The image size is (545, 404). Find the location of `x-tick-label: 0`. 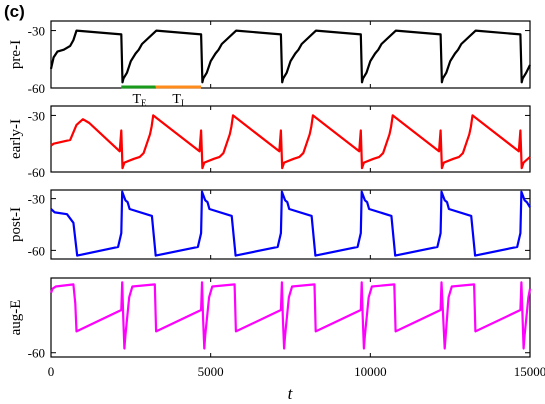

x-tick-label: 0 is located at coordinates (51, 371).